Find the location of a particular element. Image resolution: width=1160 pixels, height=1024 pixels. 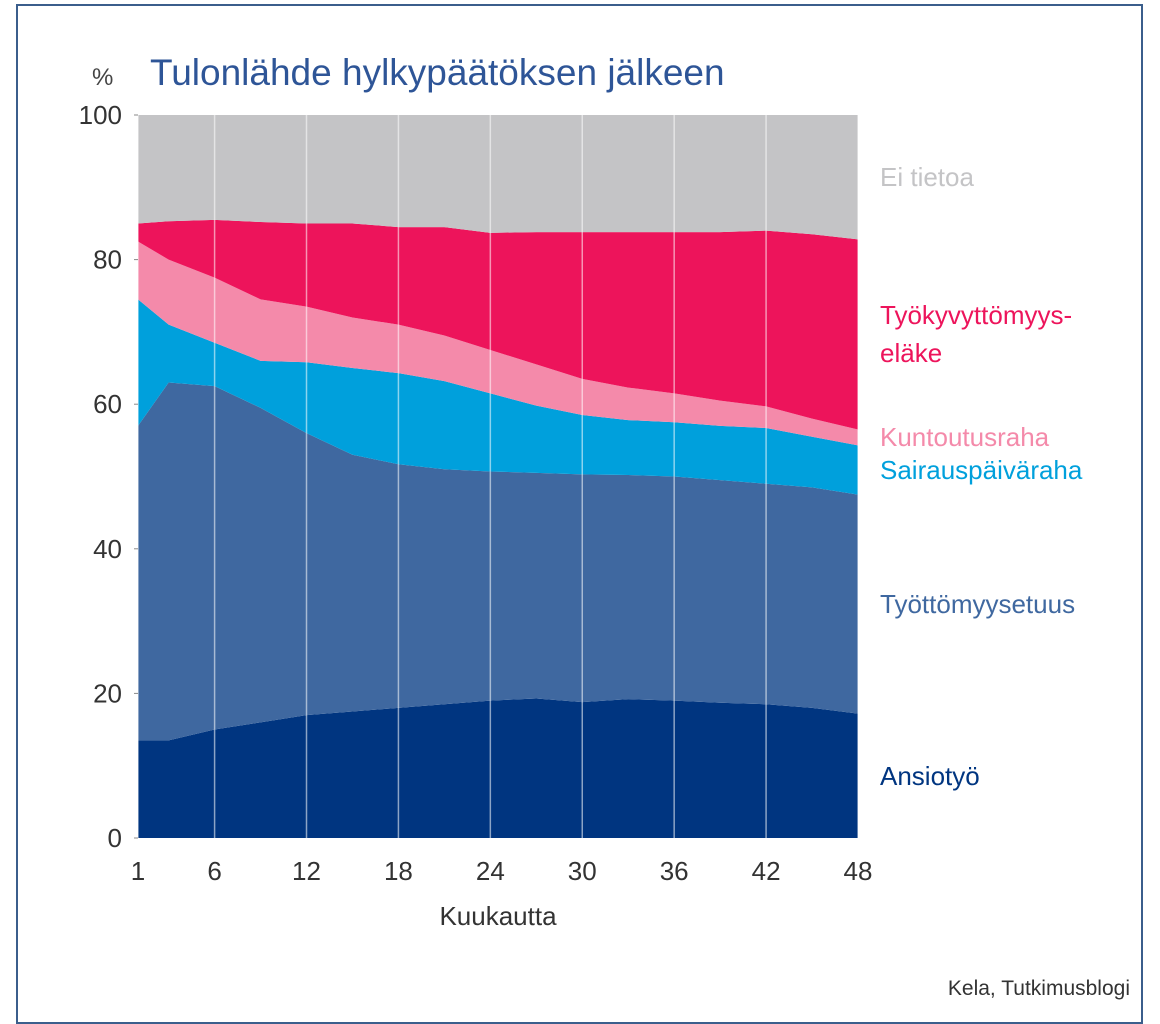

x-tick-label: 12 is located at coordinates (306, 871).